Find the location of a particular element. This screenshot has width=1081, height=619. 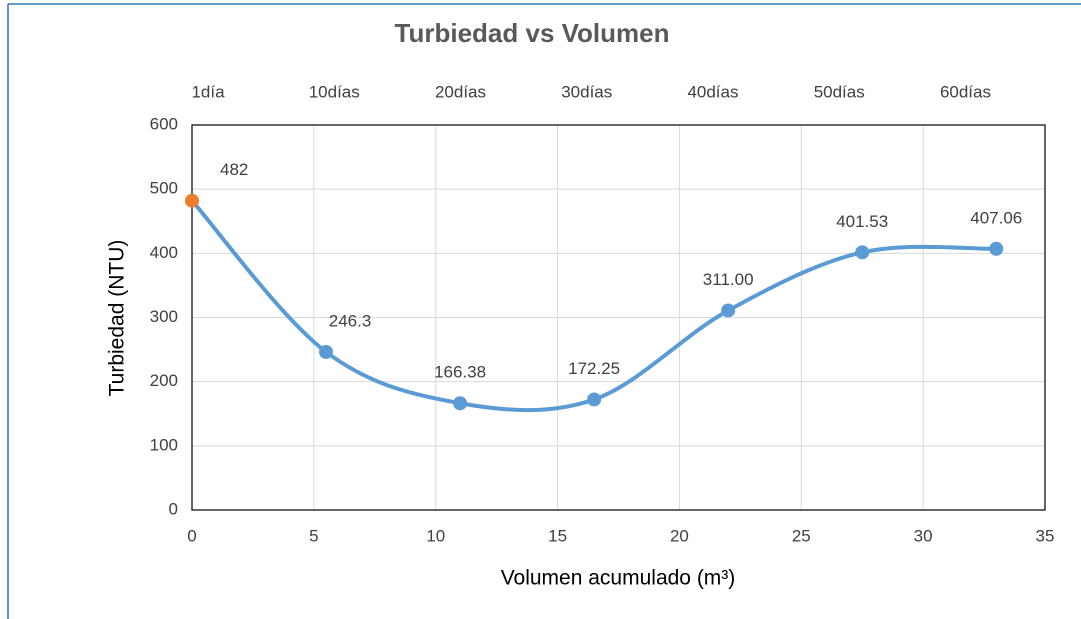

x-tick-label: 0 is located at coordinates (191, 535).